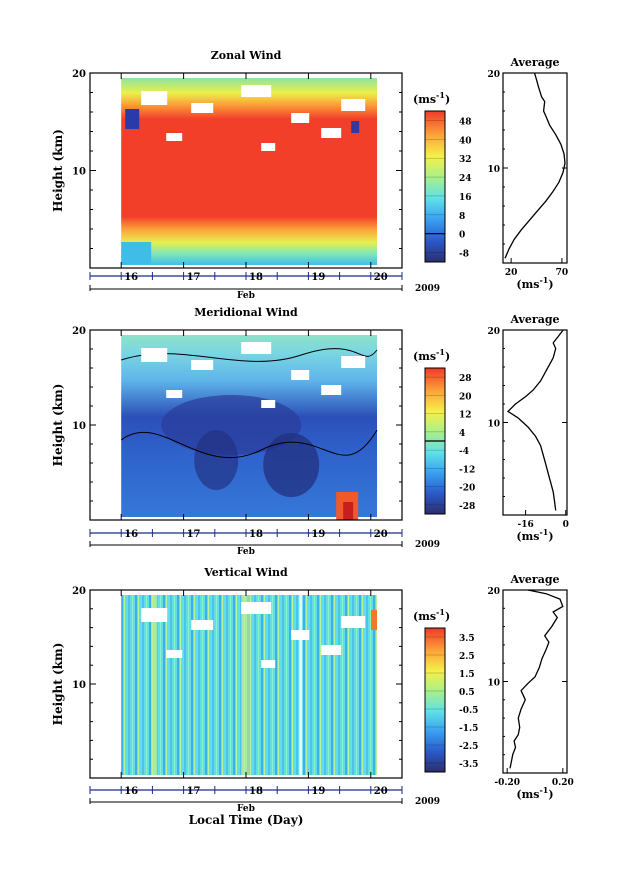 The height and width of the screenshot is (880, 624). I want to click on colorbar-tick-label: -12, so click(467, 470).